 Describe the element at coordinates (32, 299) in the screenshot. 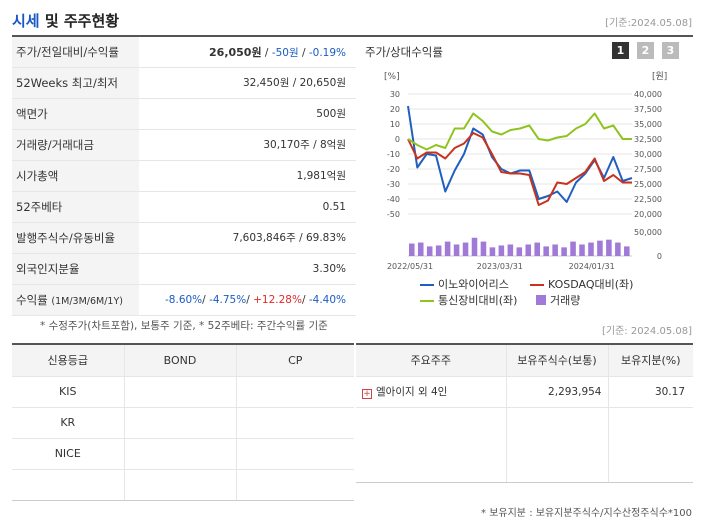

I see `row-label: 수익률` at that location.